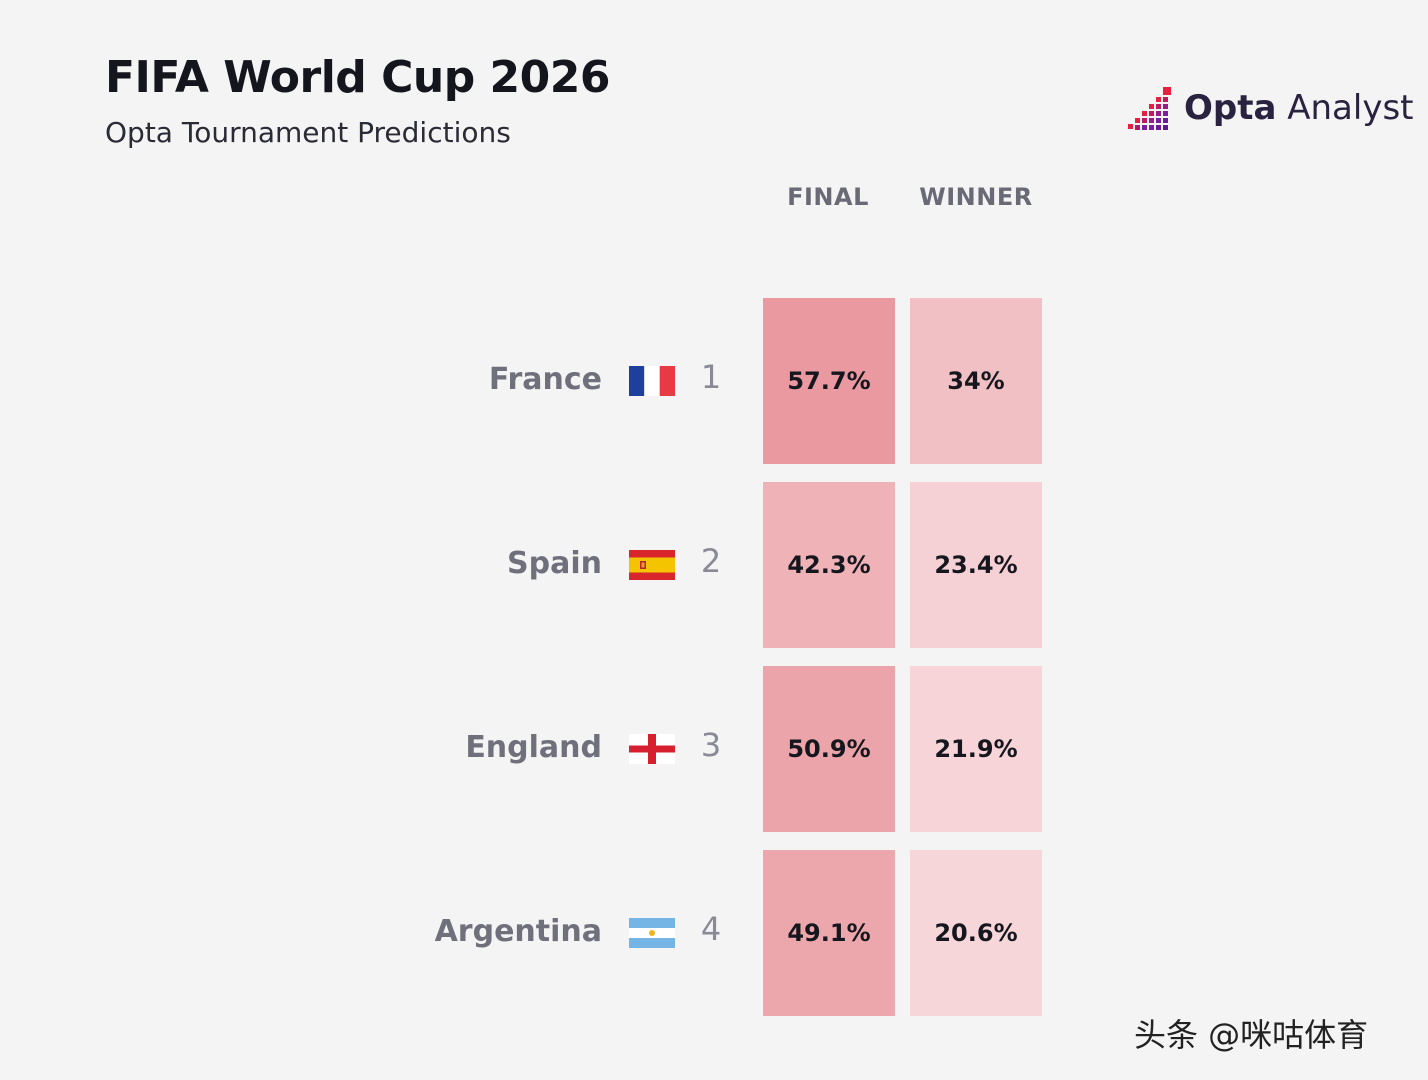  What do you see at coordinates (976, 933) in the screenshot?
I see `heatmap-cell-winner: 20.6%` at bounding box center [976, 933].